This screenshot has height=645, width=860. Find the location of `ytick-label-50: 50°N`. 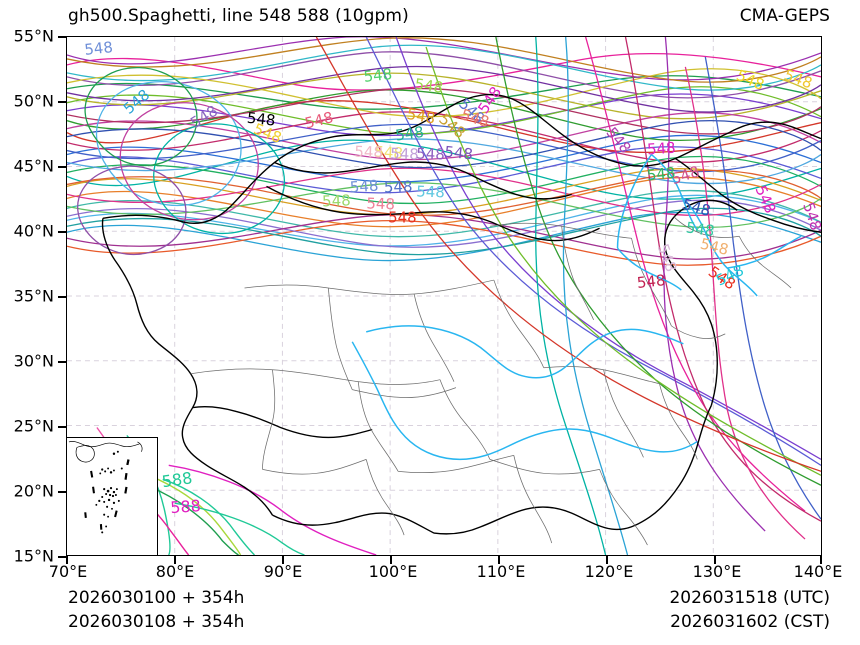

ytick-label-50: 50°N is located at coordinates (33, 101).